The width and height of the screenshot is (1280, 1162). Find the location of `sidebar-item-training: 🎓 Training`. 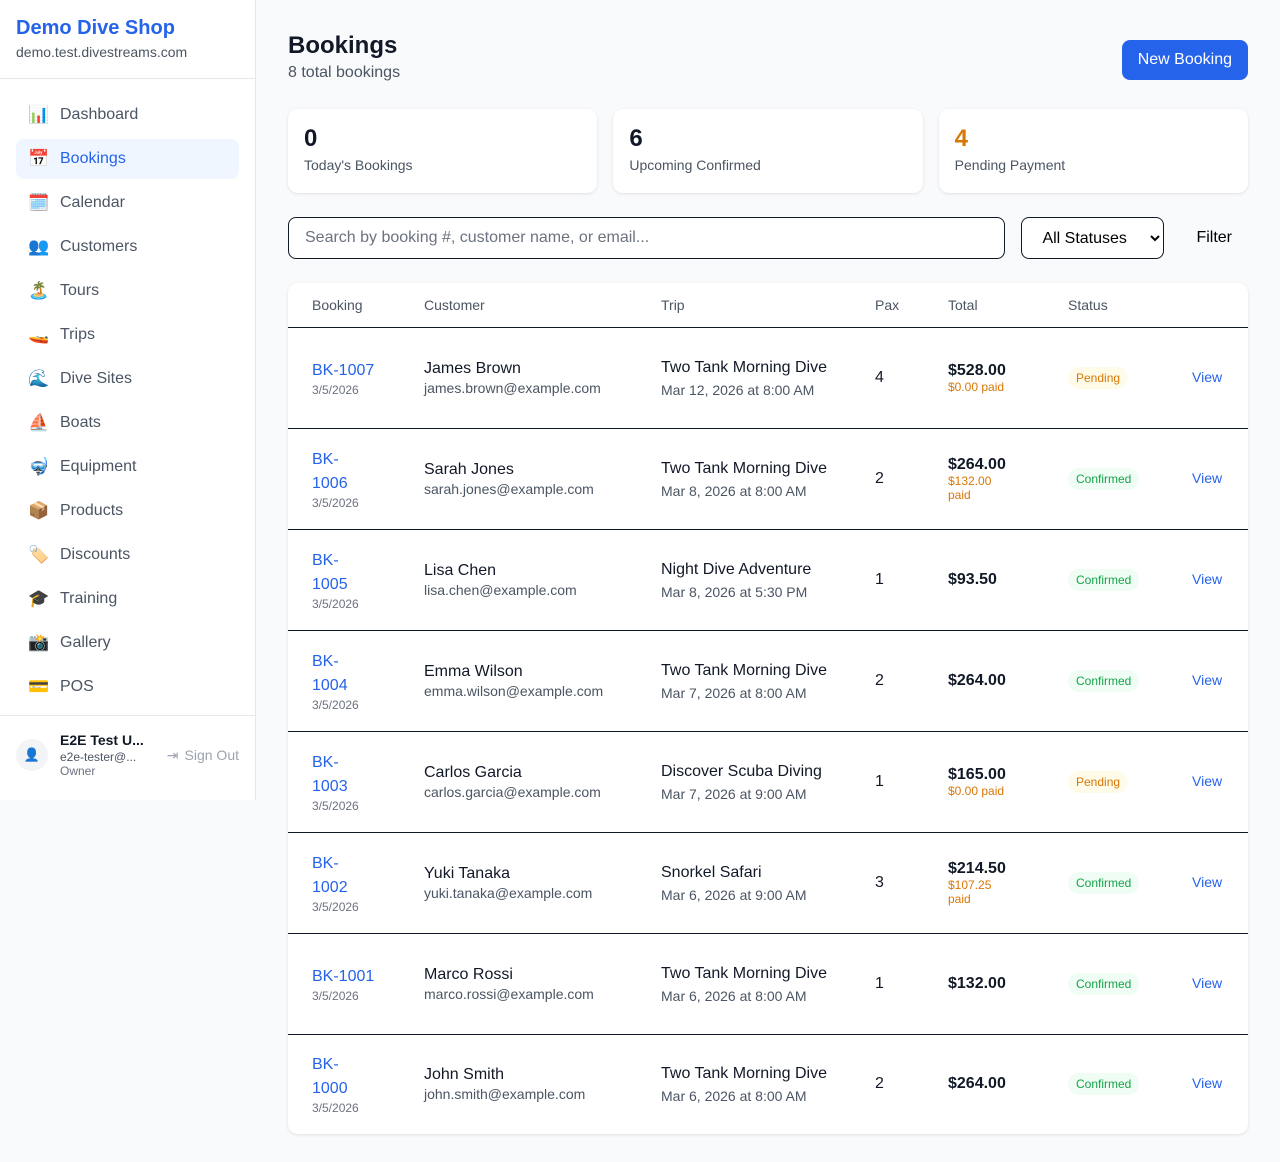

sidebar-item-training: 🎓 Training is located at coordinates (127, 599).